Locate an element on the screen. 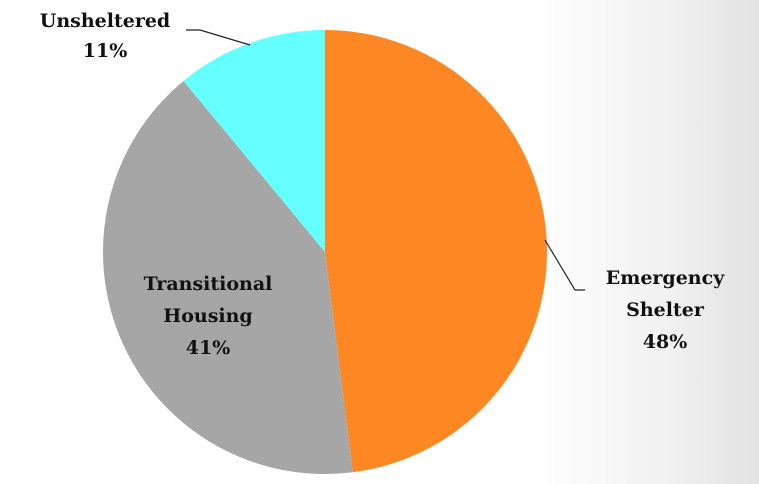  category-label: Transitional Housing is located at coordinates (208, 300).